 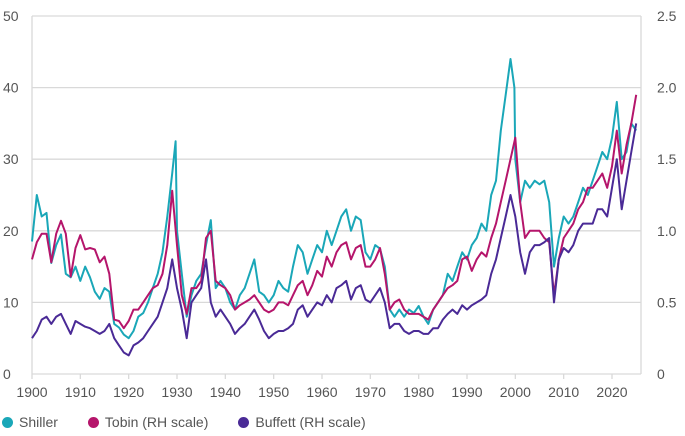 What do you see at coordinates (11, 159) in the screenshot?
I see `y-tick-label: 30` at bounding box center [11, 159].